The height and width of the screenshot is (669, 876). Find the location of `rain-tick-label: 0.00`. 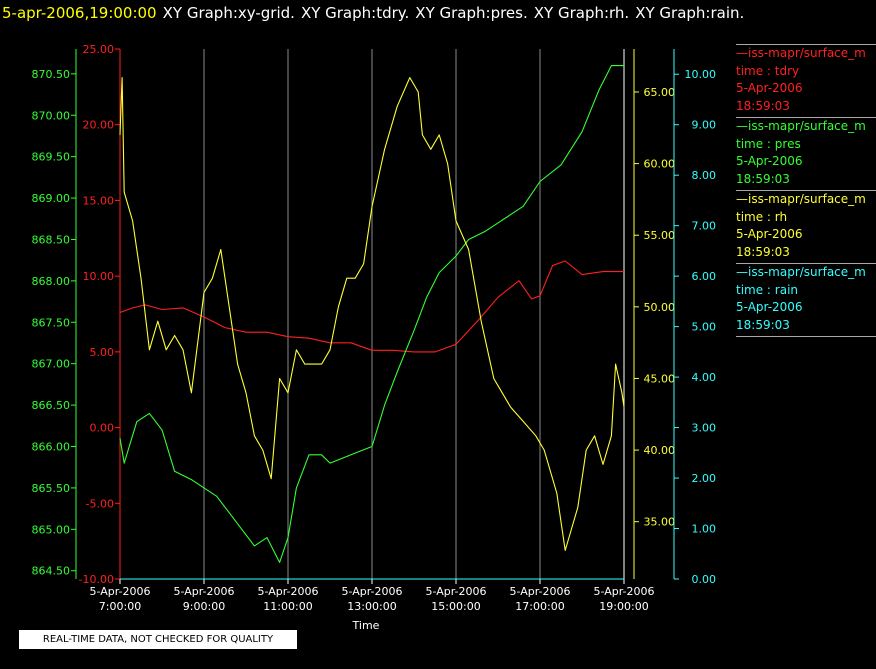

rain-tick-label: 0.00 is located at coordinates (704, 579).